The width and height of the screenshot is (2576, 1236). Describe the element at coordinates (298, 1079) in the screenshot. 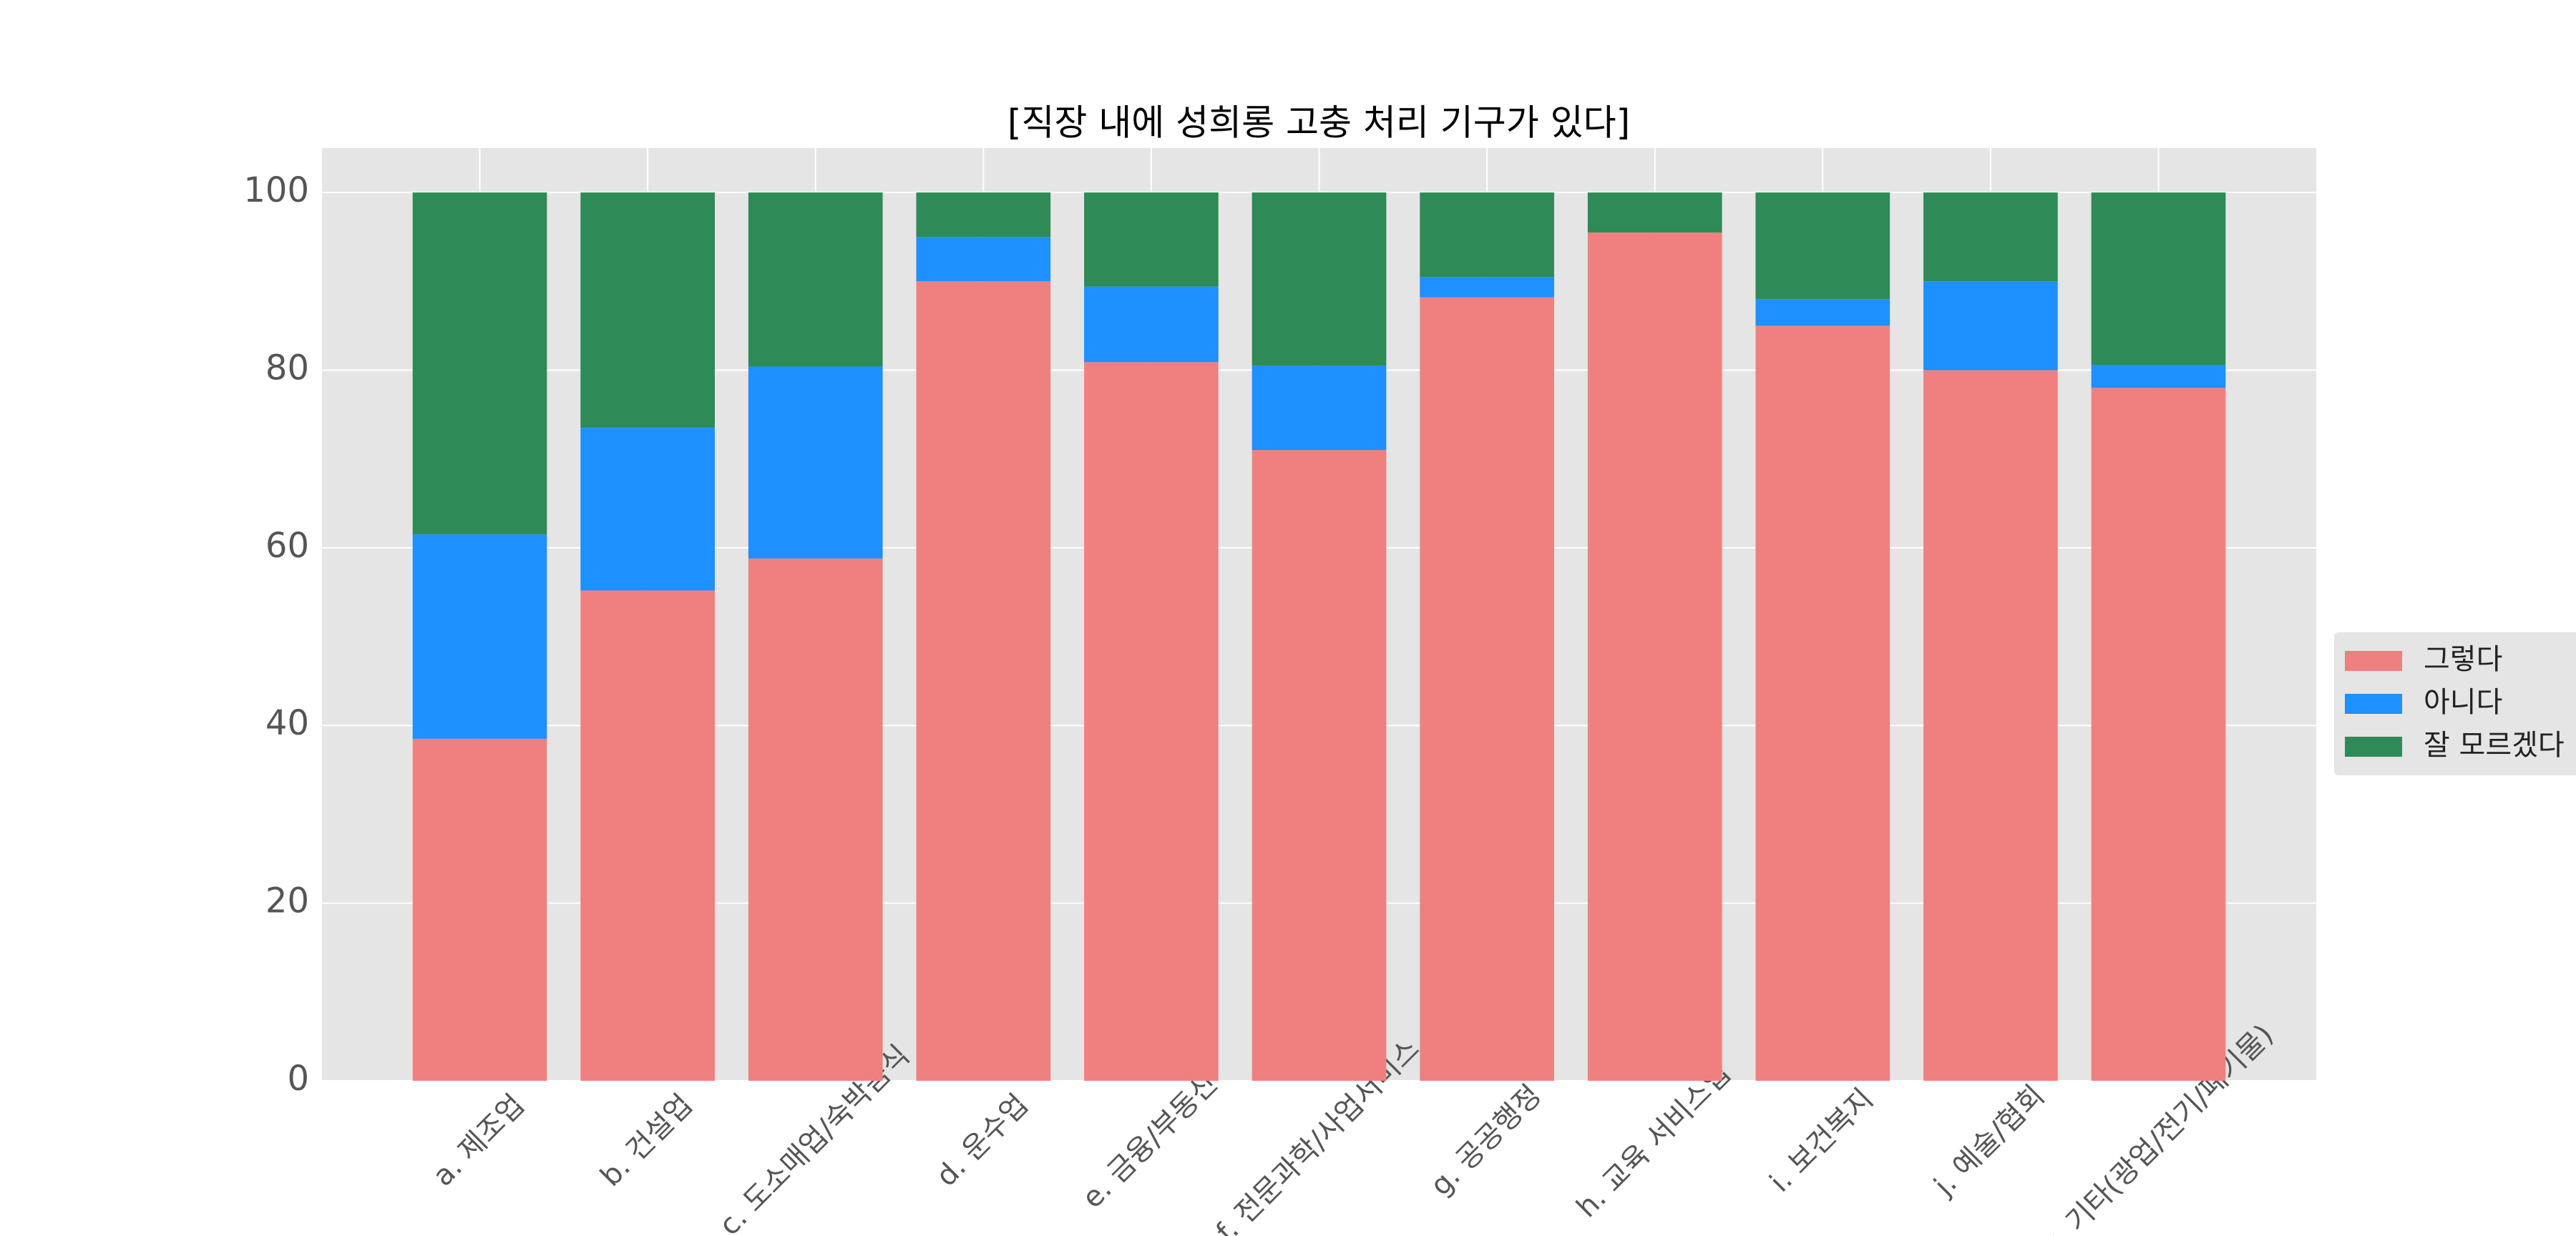

I see `y-tick-label: 0` at that location.